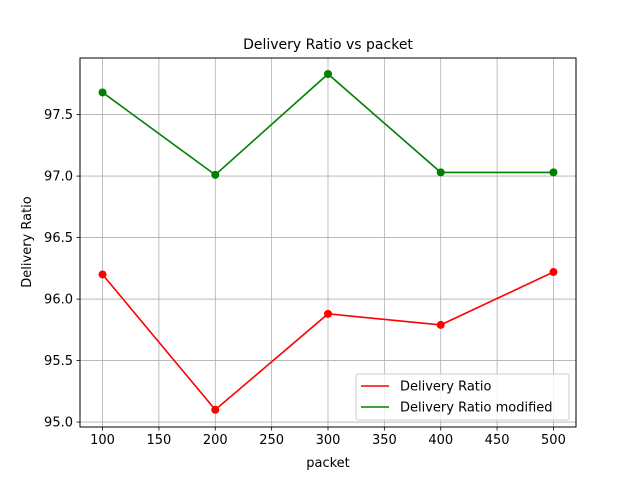 This screenshot has width=640, height=480. I want to click on legend-box, so click(462, 397).